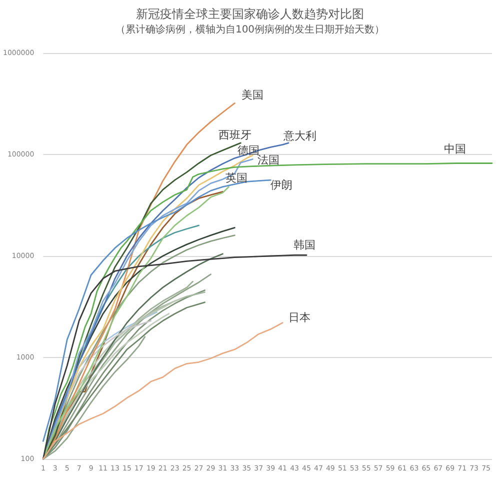 This screenshot has height=478, width=500. What do you see at coordinates (299, 317) in the screenshot?
I see `series-label: 日本` at bounding box center [299, 317].